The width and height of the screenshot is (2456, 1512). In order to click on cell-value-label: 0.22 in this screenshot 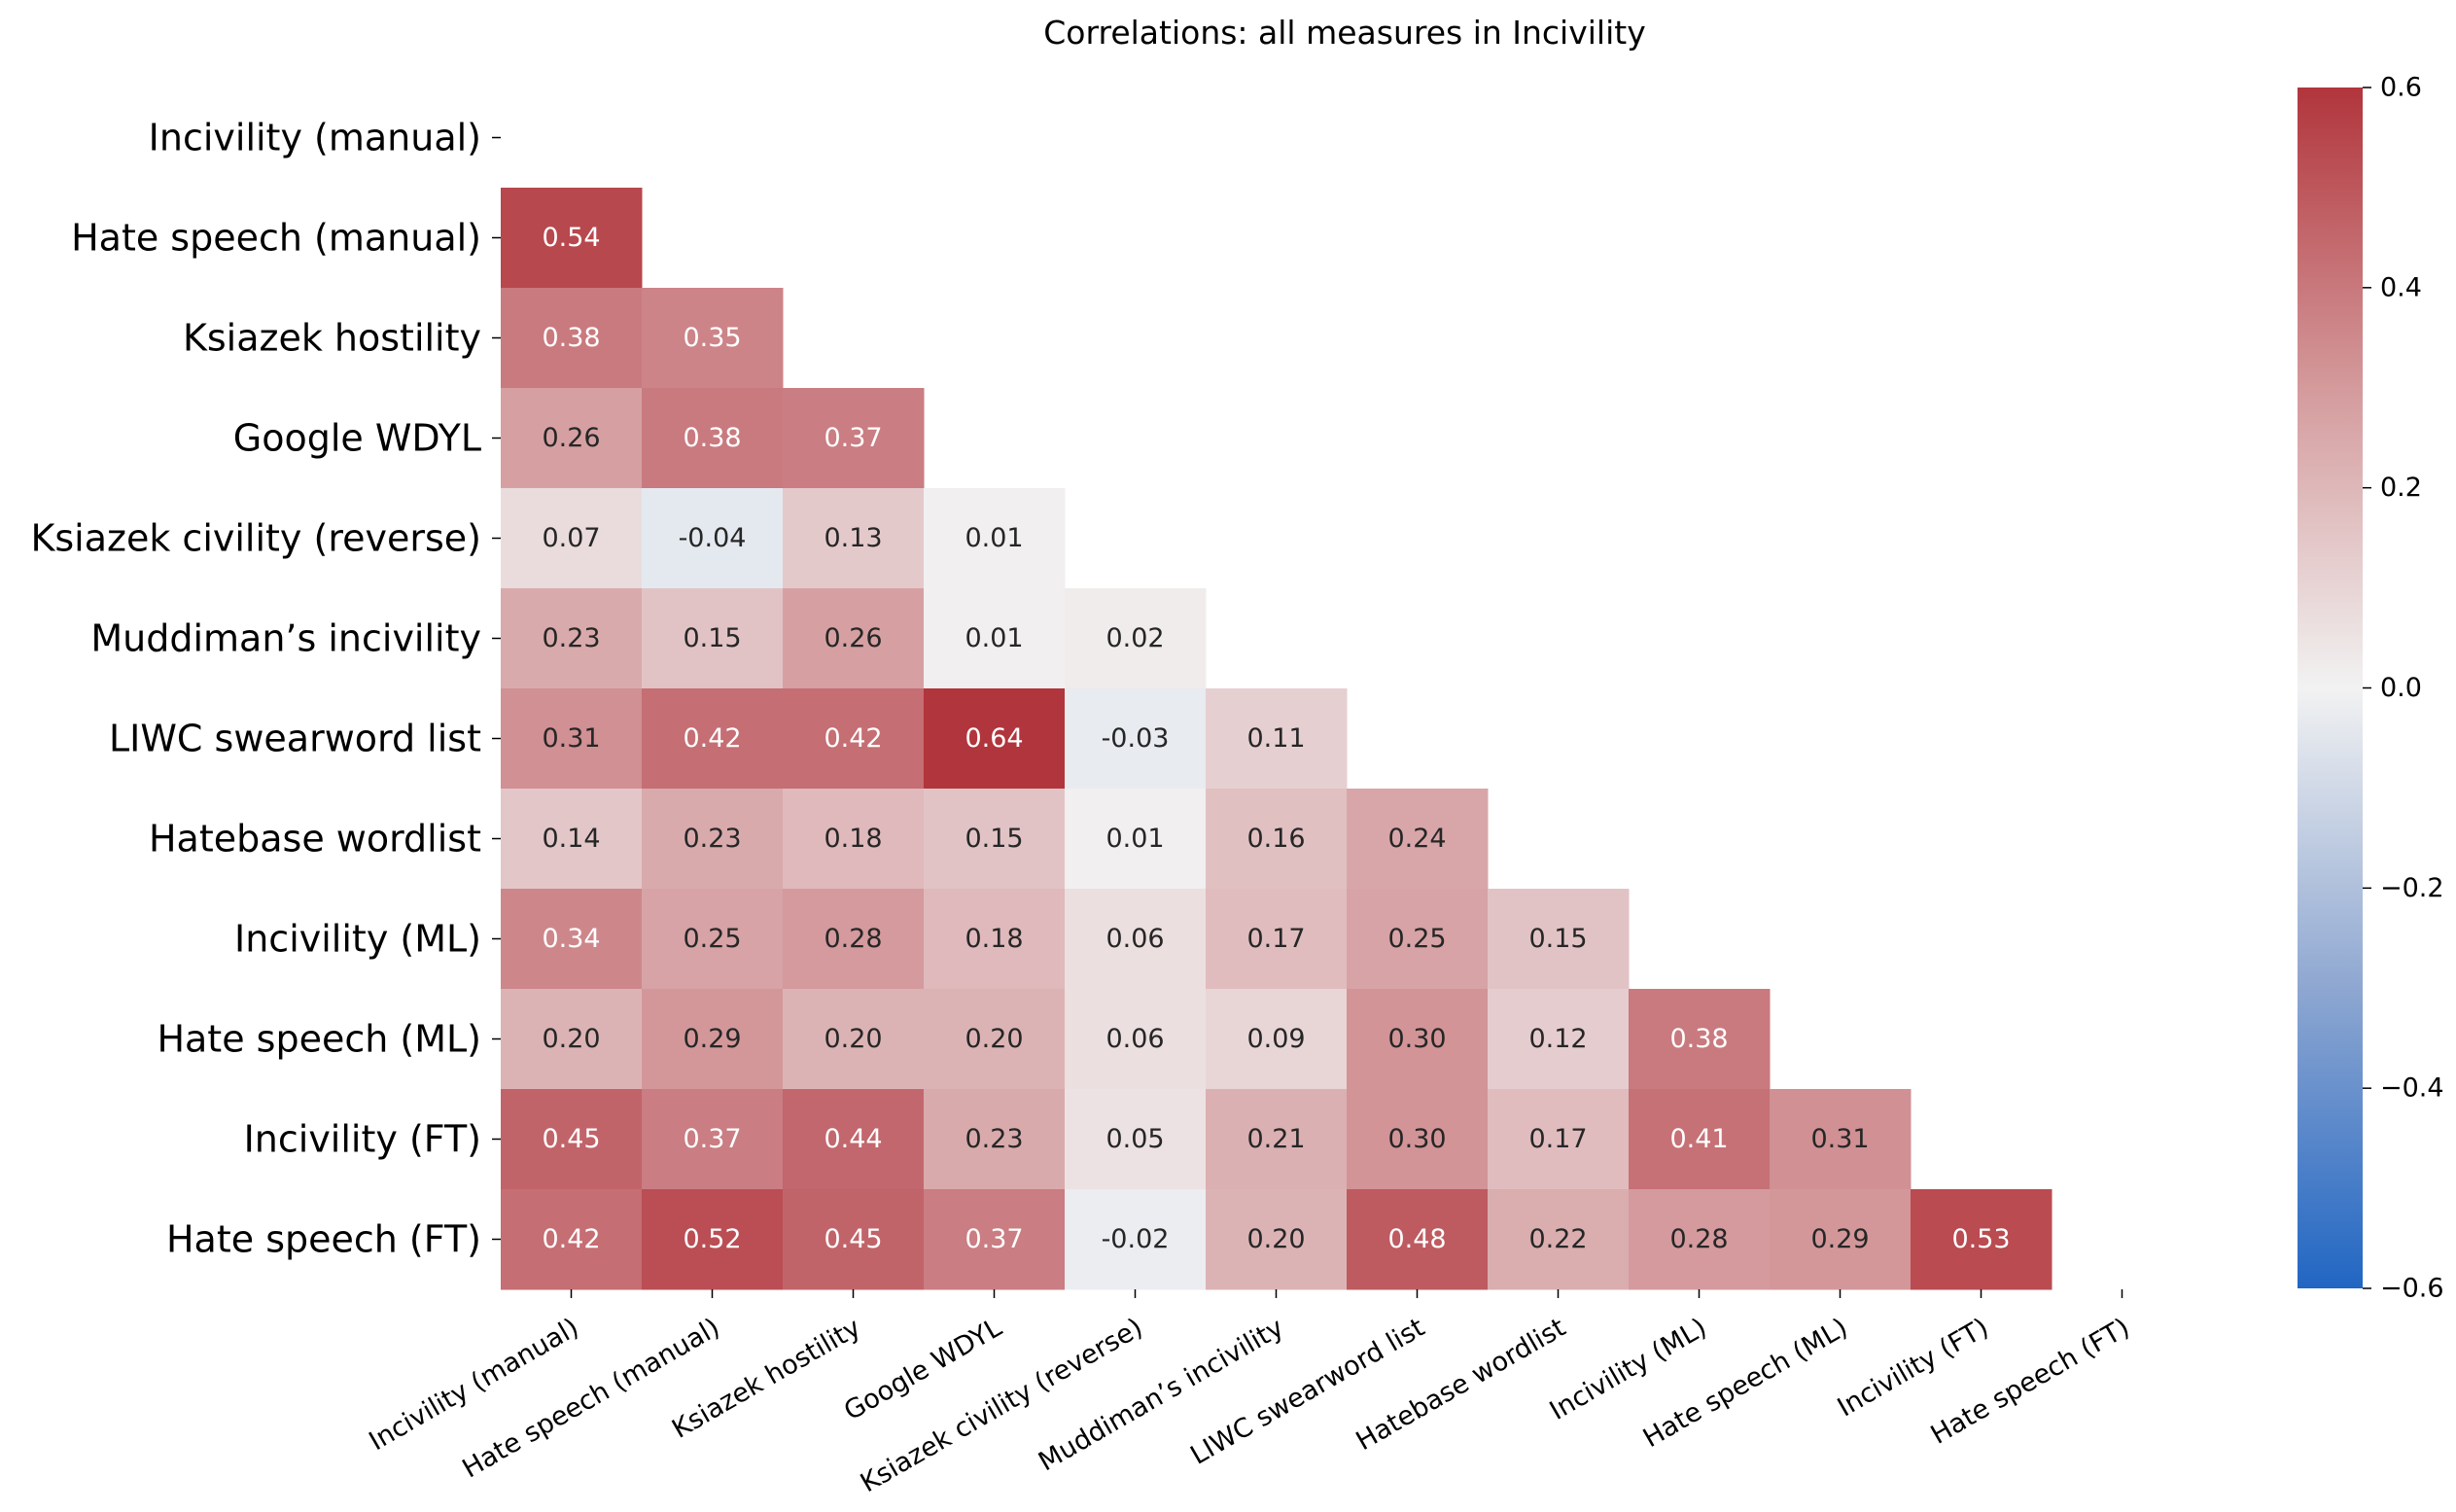, I will do `click(1557, 1239)`.